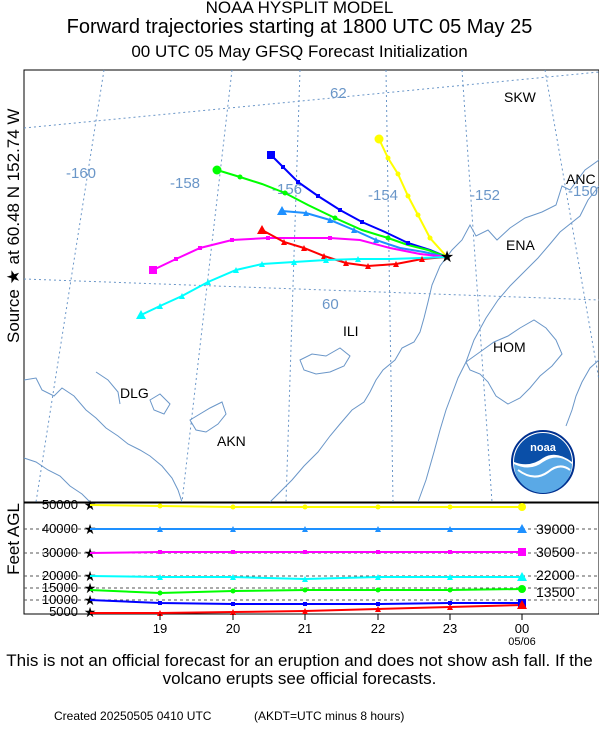 This screenshot has width=599, height=730. I want to click on place-ena: ENA, so click(520, 245).